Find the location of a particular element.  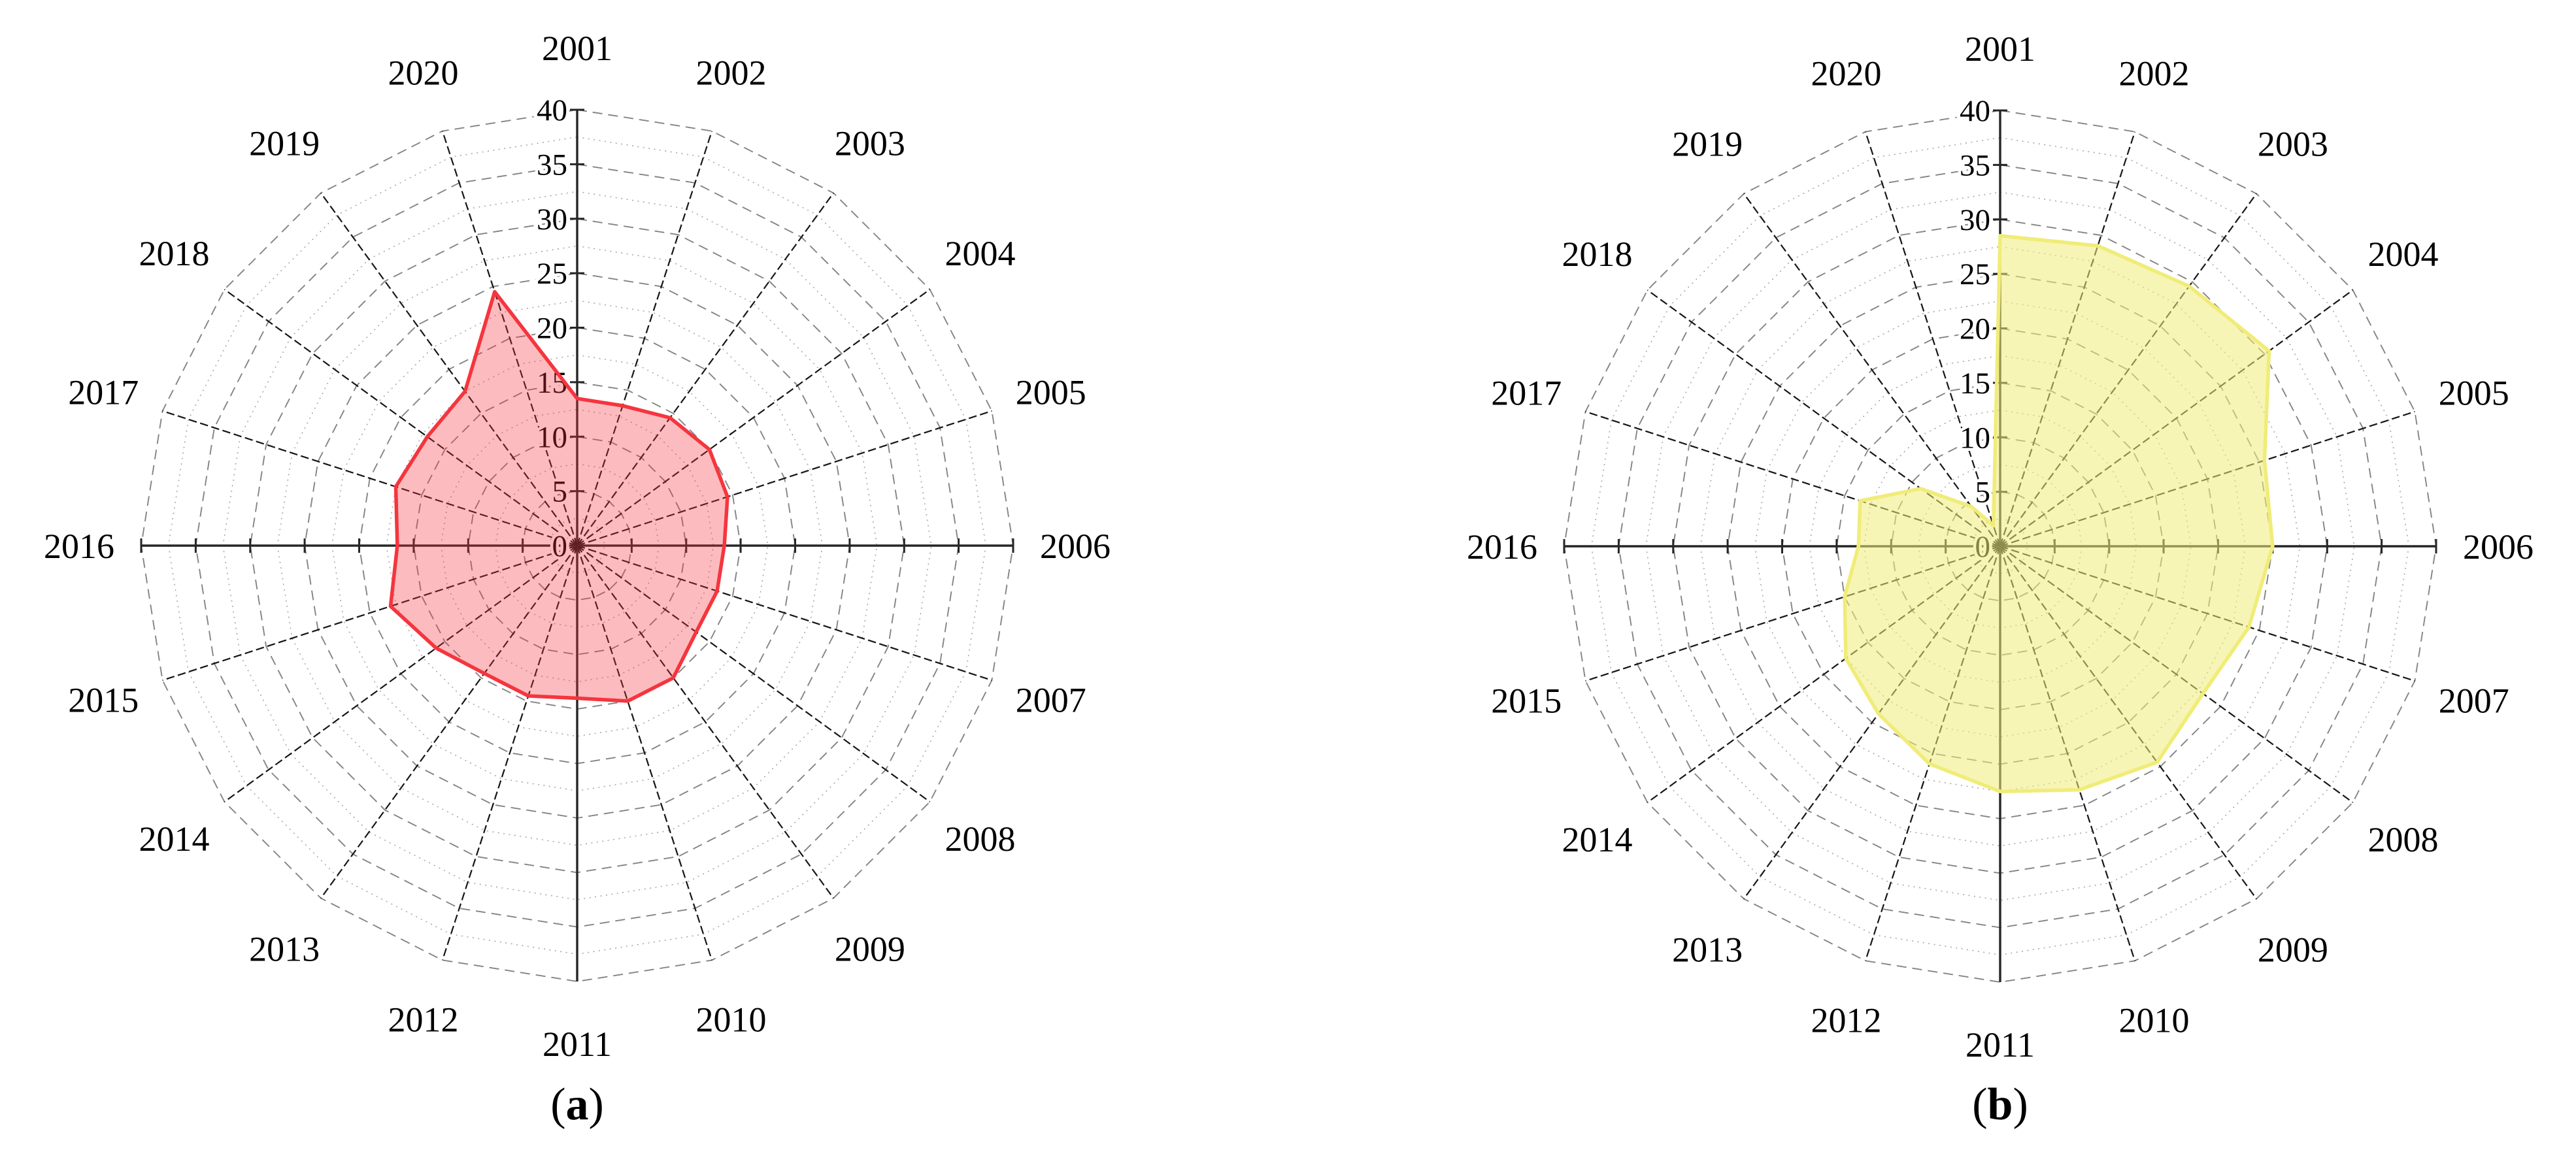

radial-tick-label: 0 is located at coordinates (560, 546).